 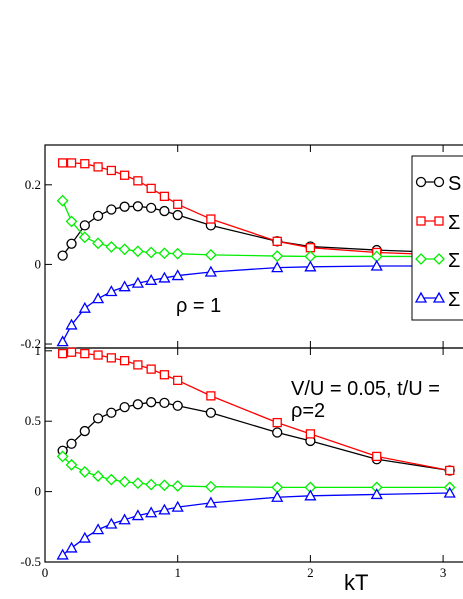 I want to click on y-tick-label: 0.2, so click(x=33, y=184).